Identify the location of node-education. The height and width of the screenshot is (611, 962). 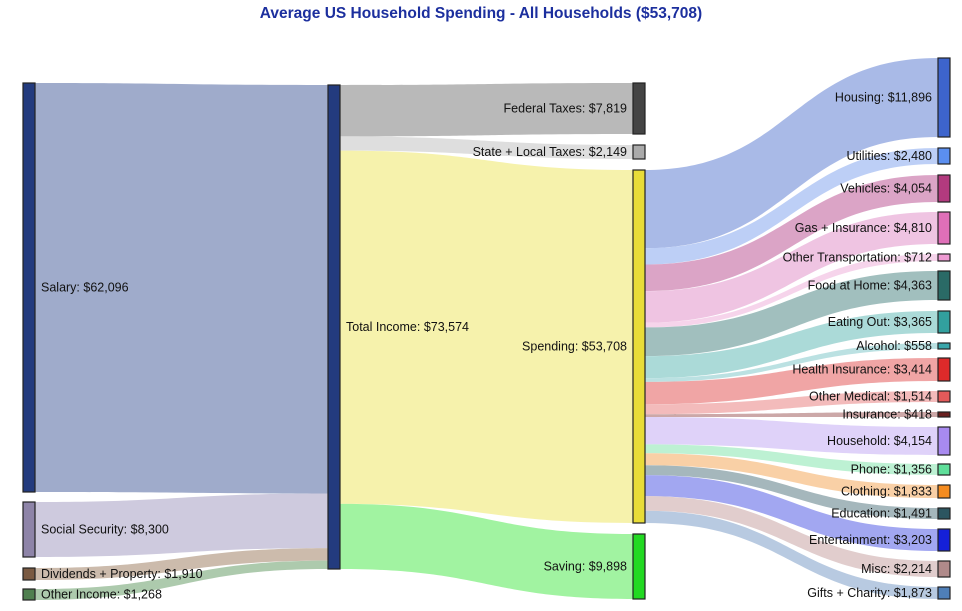
(944, 513).